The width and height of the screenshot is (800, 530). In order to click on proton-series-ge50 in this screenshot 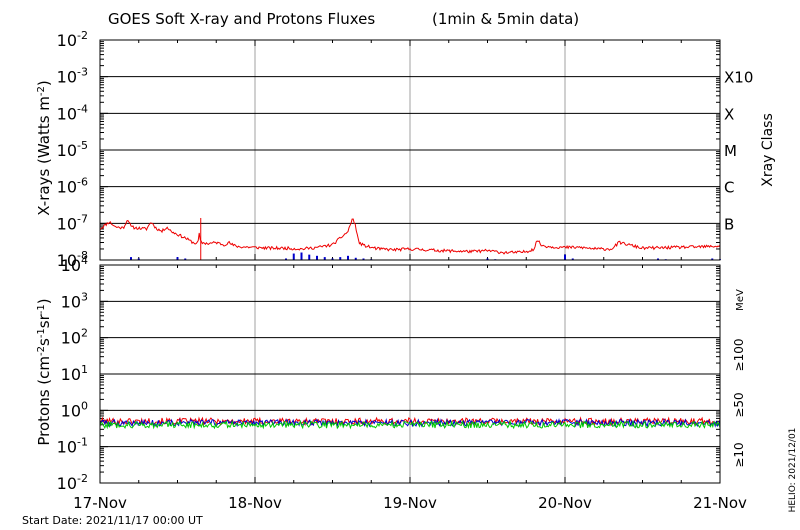, I will do `click(410, 422)`.